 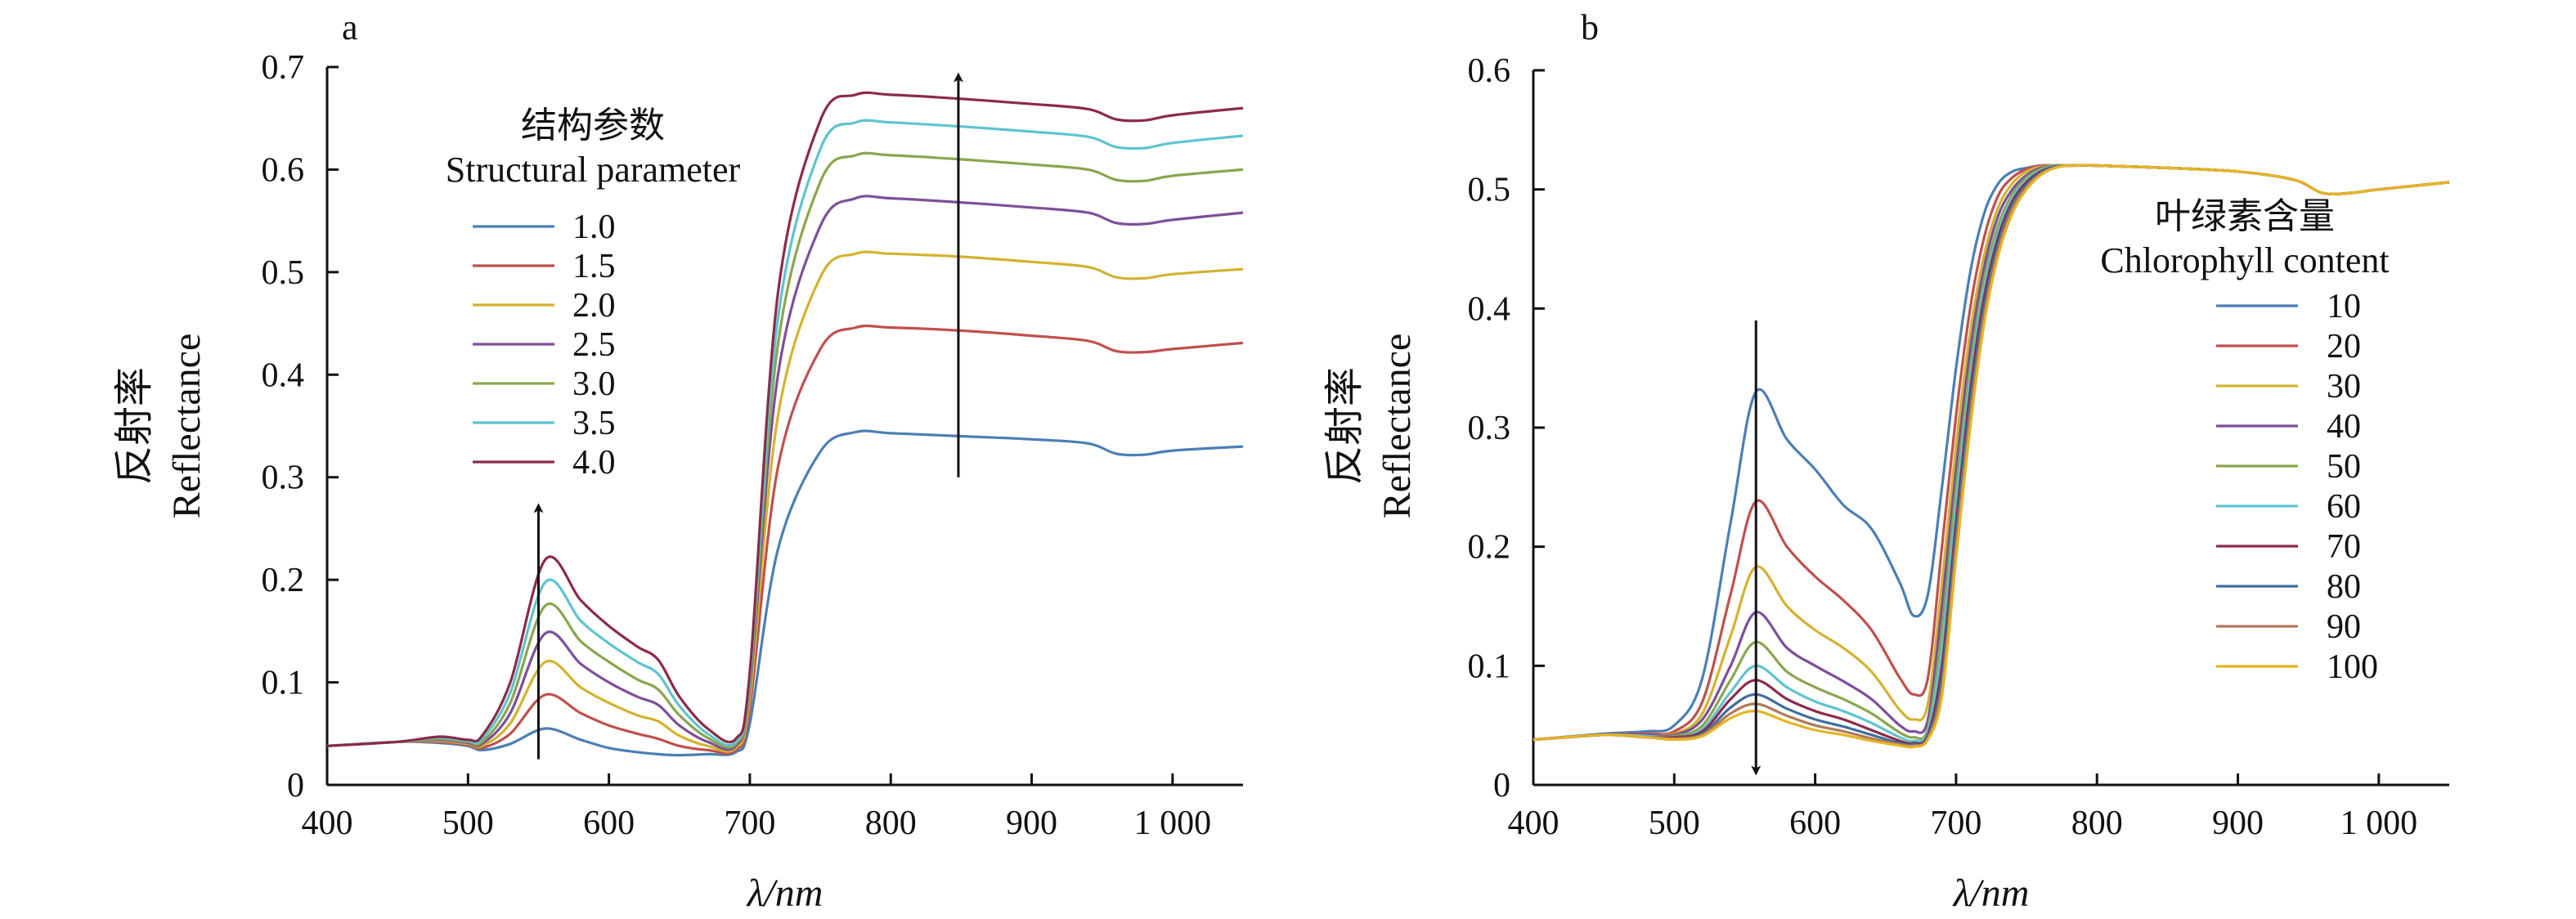 I want to click on legend-label: 1.0, so click(x=594, y=227).